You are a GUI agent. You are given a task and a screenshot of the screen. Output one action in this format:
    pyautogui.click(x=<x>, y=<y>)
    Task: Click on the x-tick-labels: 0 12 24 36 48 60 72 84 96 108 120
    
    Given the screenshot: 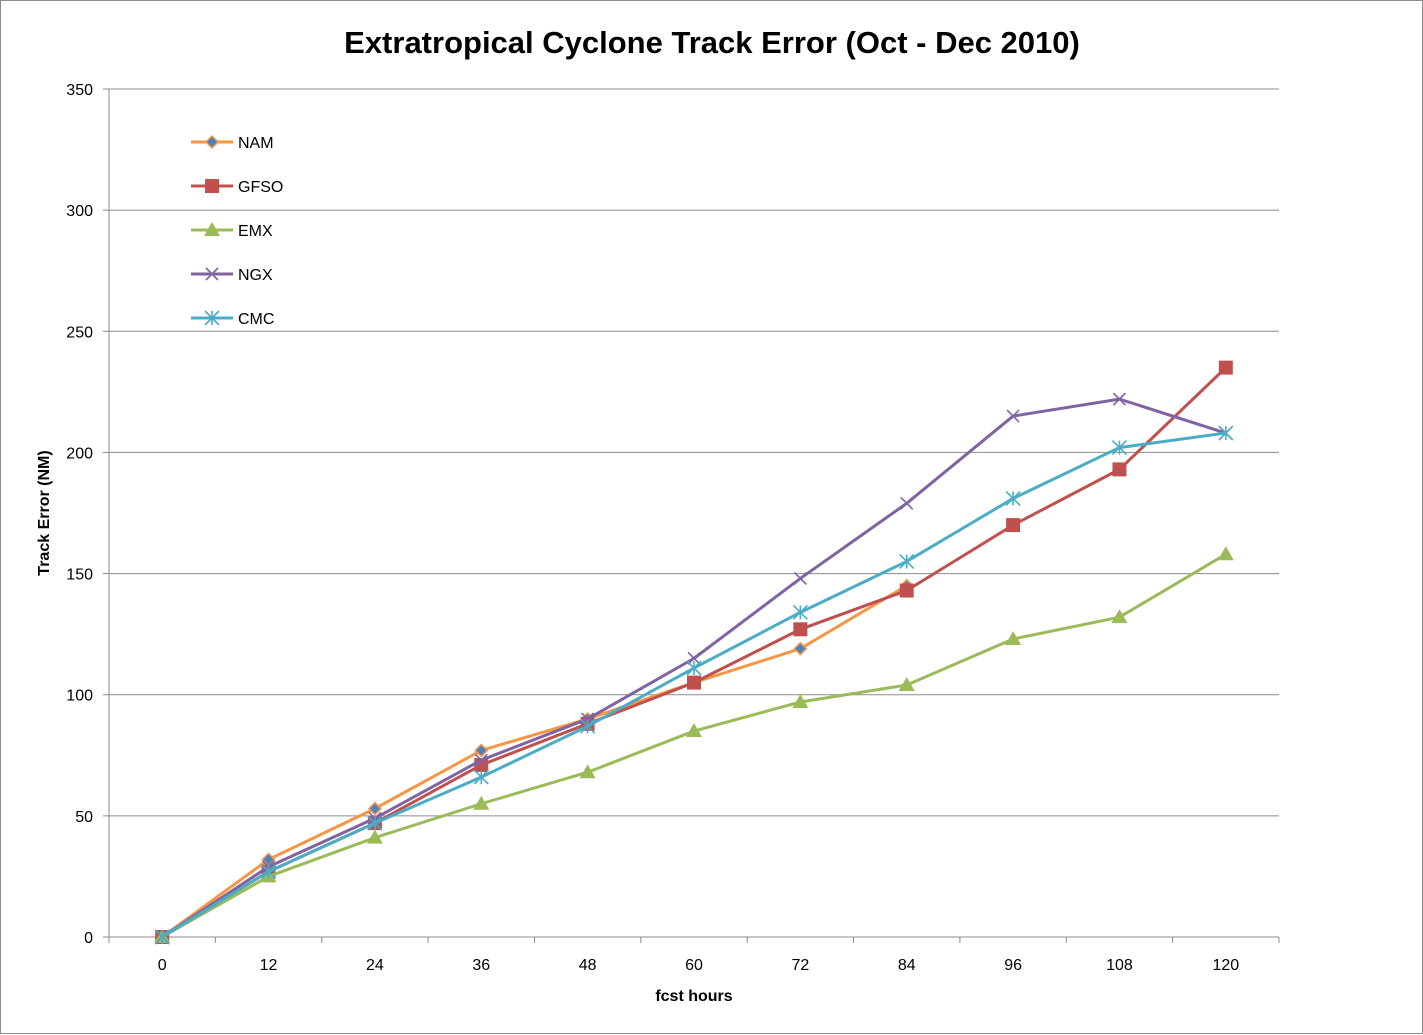 What is the action you would take?
    pyautogui.click(x=699, y=965)
    